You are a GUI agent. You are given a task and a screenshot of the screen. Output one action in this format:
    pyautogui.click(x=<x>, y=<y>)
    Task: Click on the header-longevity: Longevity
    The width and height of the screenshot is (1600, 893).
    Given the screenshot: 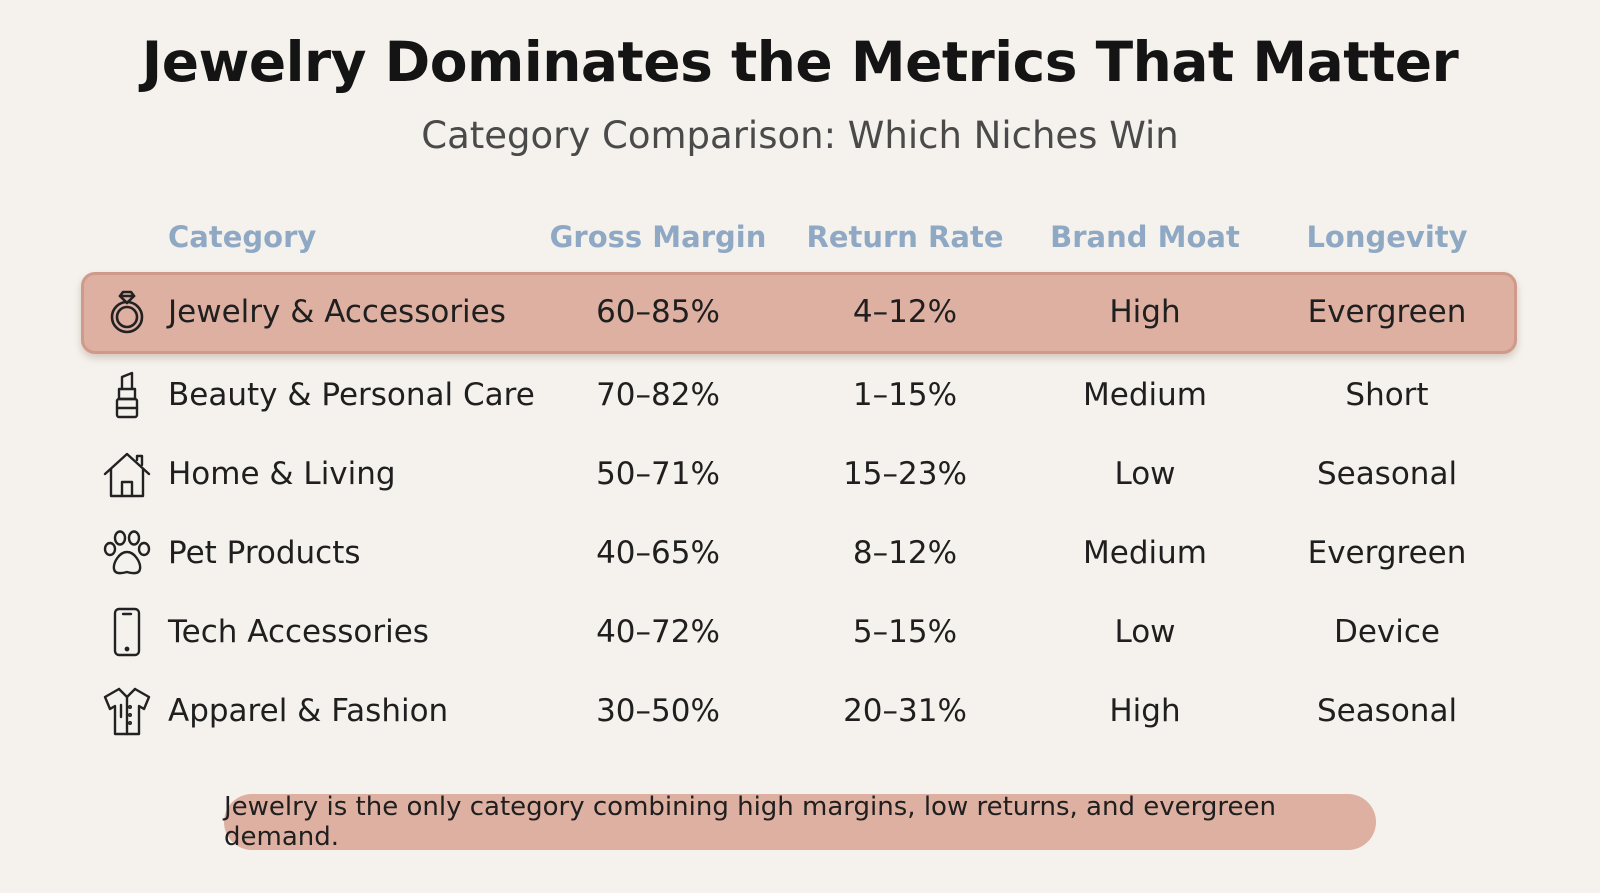 What is the action you would take?
    pyautogui.click(x=1387, y=237)
    